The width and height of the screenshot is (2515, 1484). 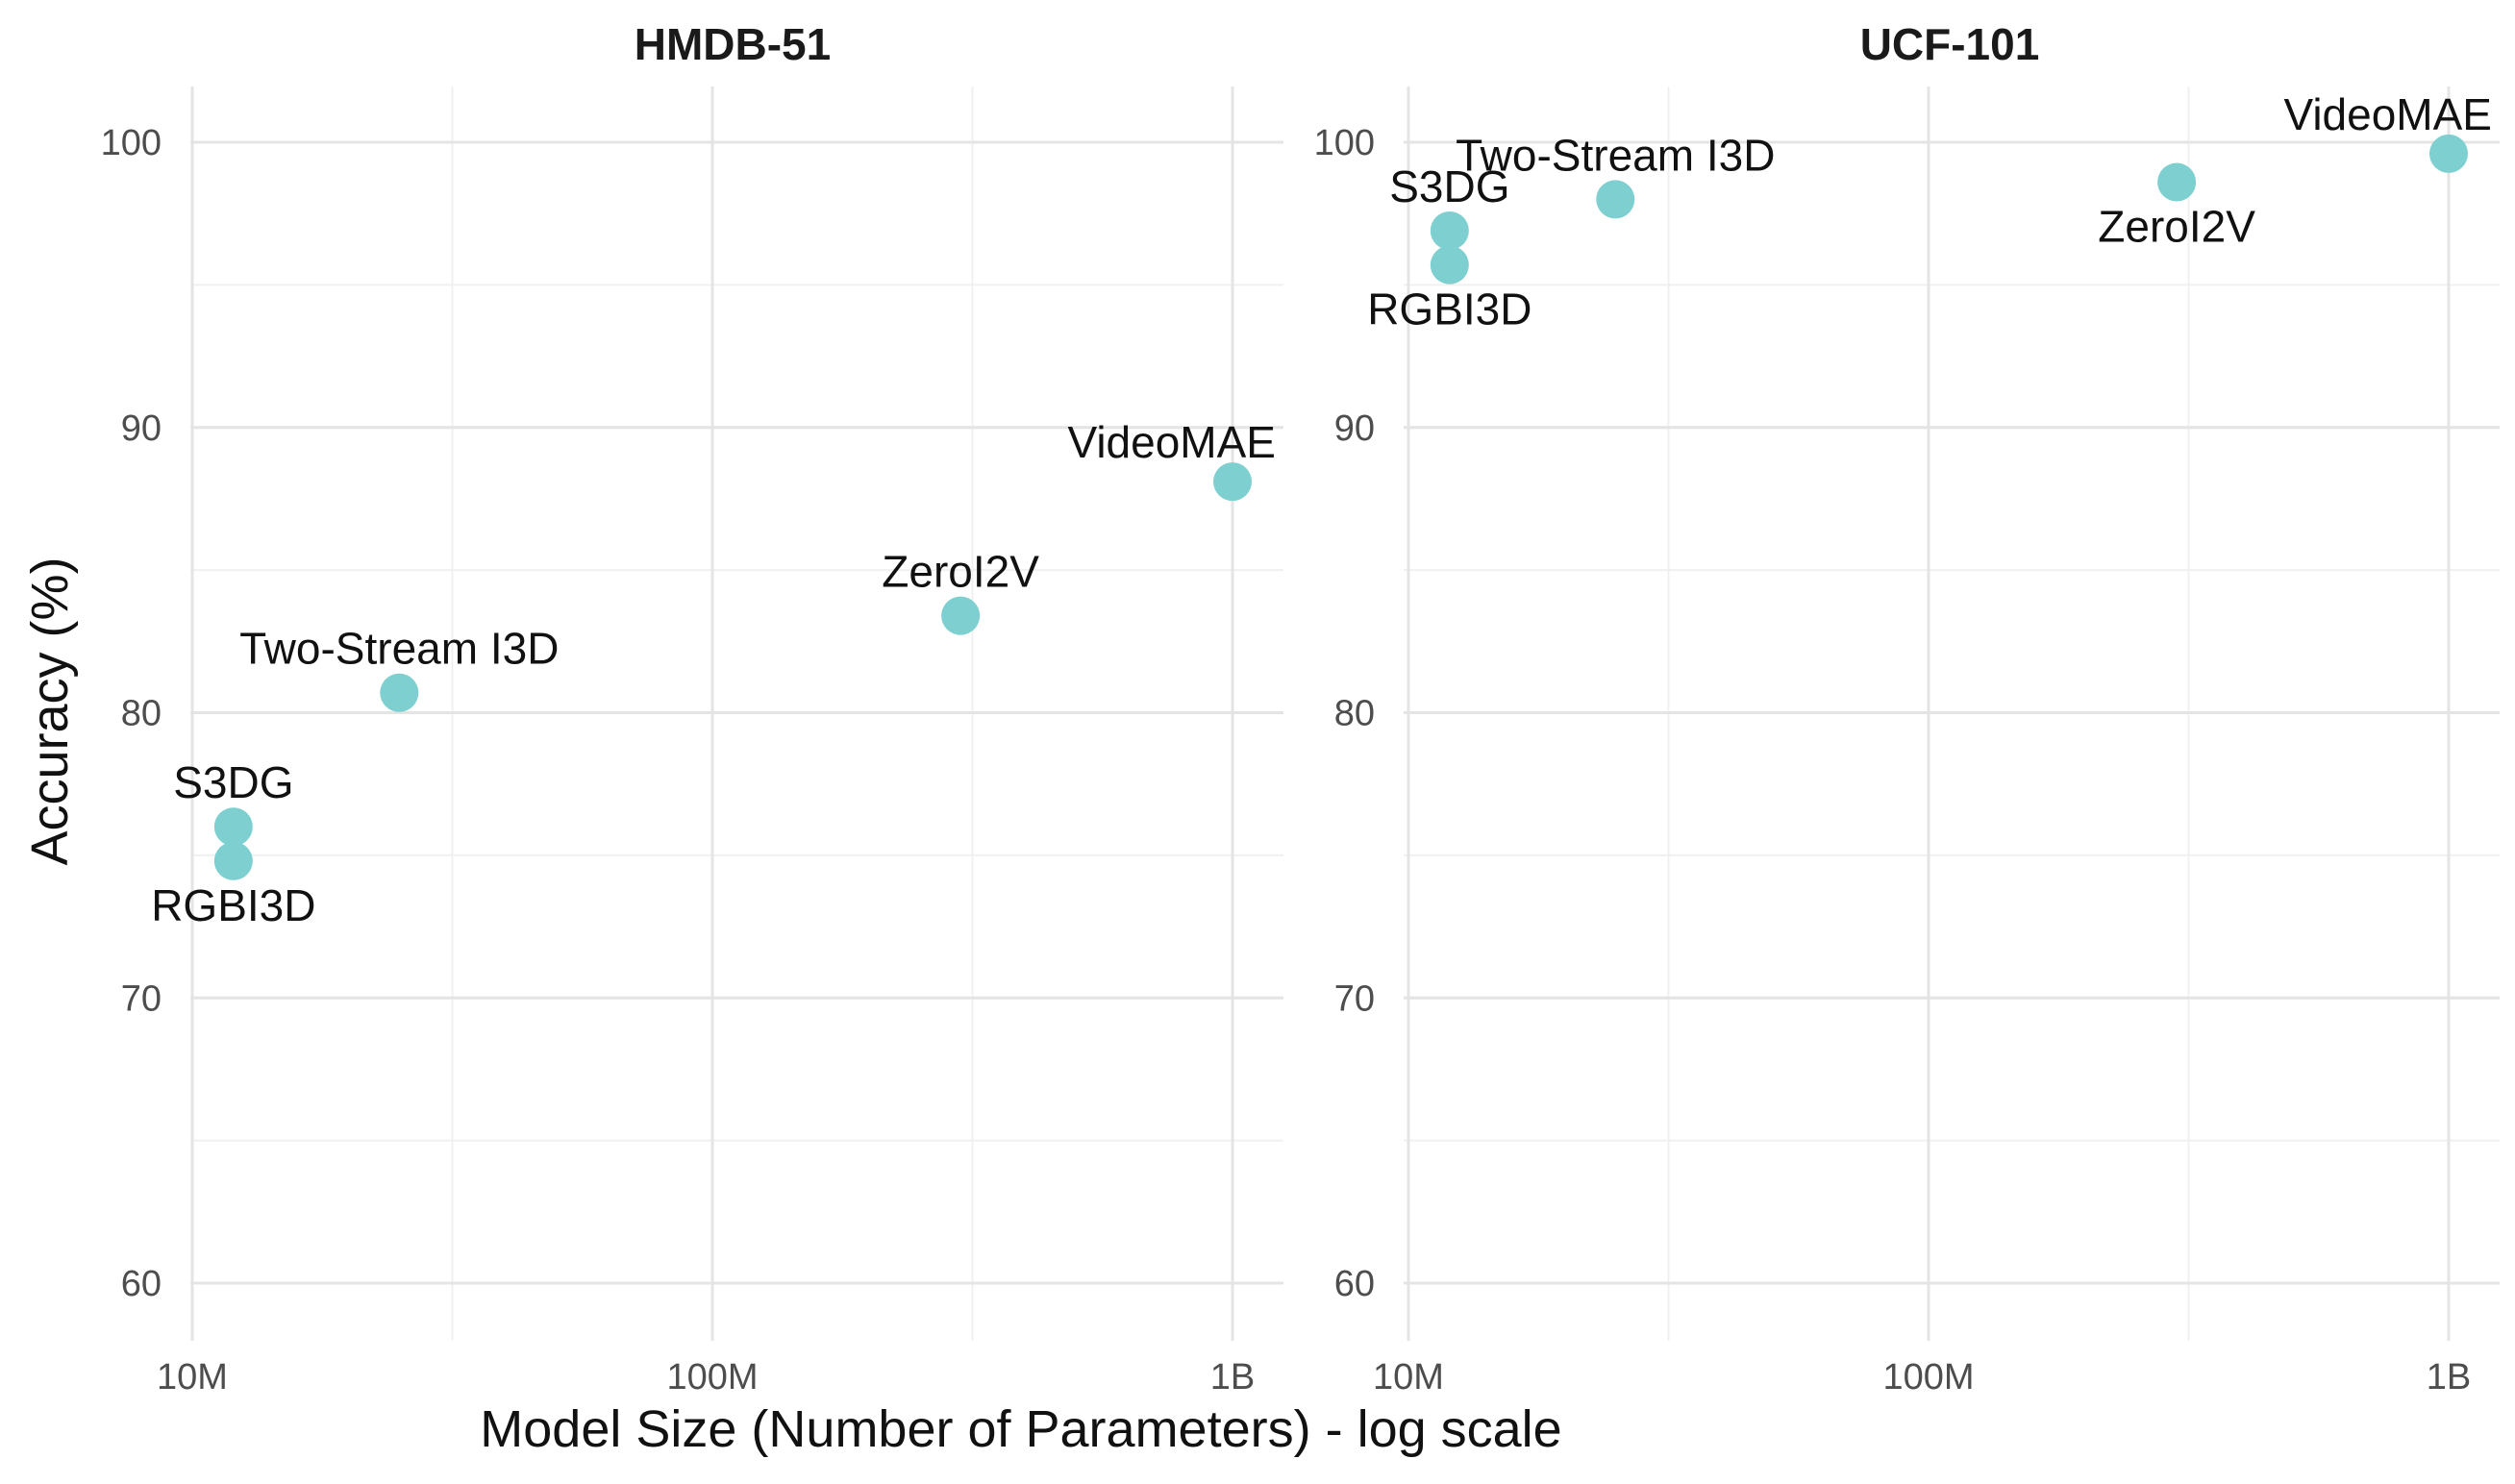 I want to click on panel-title: UCF-101, so click(x=1950, y=44).